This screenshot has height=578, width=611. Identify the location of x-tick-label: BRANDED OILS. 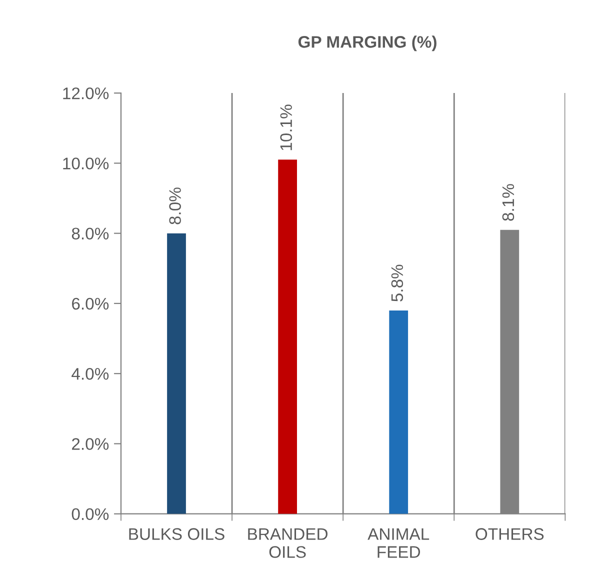
(288, 543).